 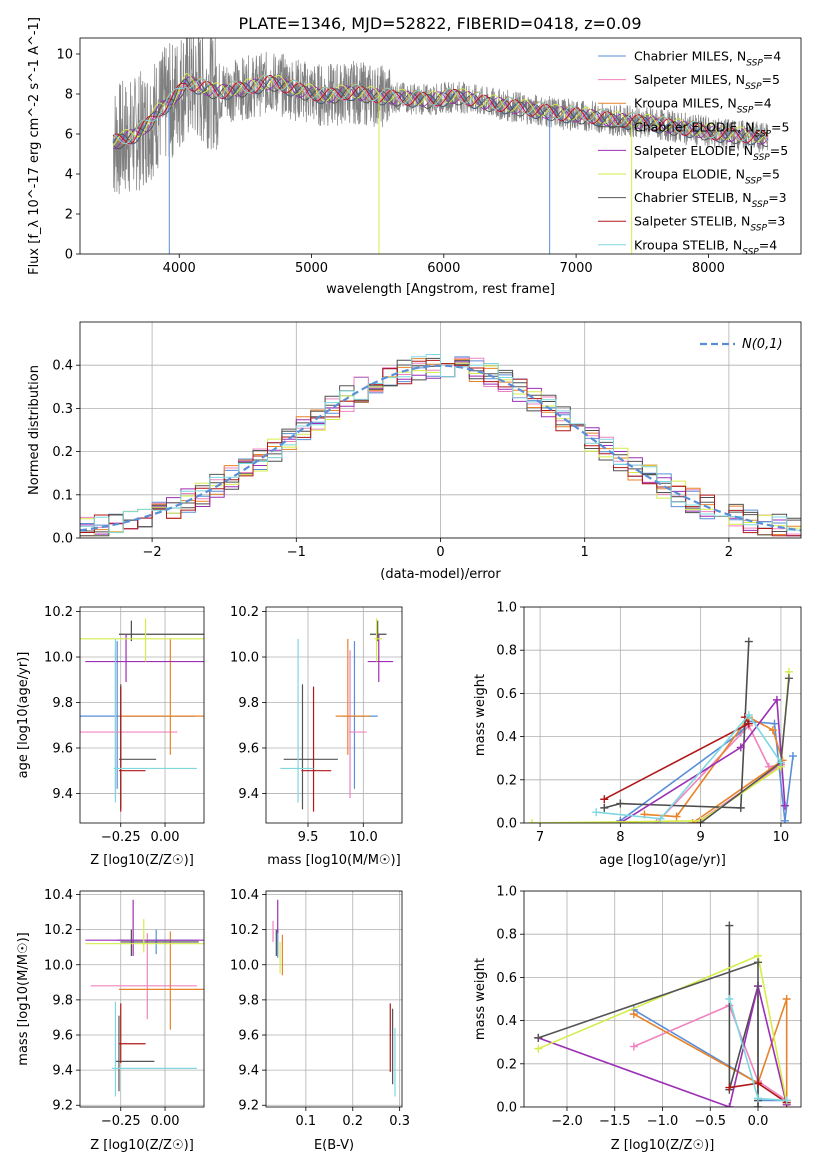 What do you see at coordinates (620, 837) in the screenshot?
I see `x-tick-label: 8` at bounding box center [620, 837].